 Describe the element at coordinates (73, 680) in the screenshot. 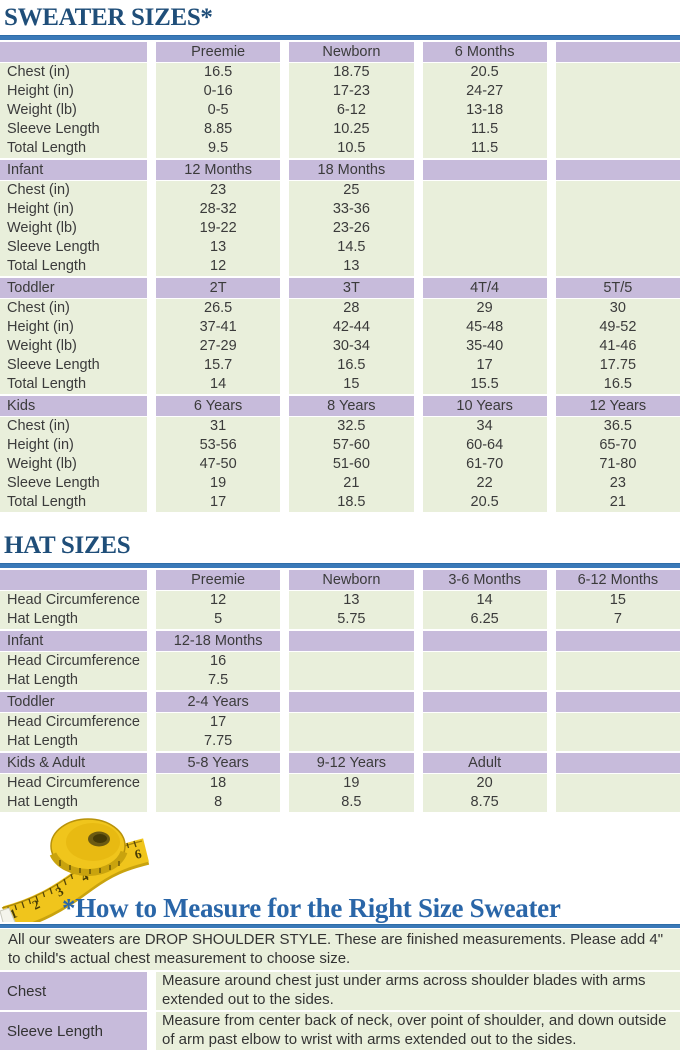

I see `measurement-label: Hat Length` at that location.